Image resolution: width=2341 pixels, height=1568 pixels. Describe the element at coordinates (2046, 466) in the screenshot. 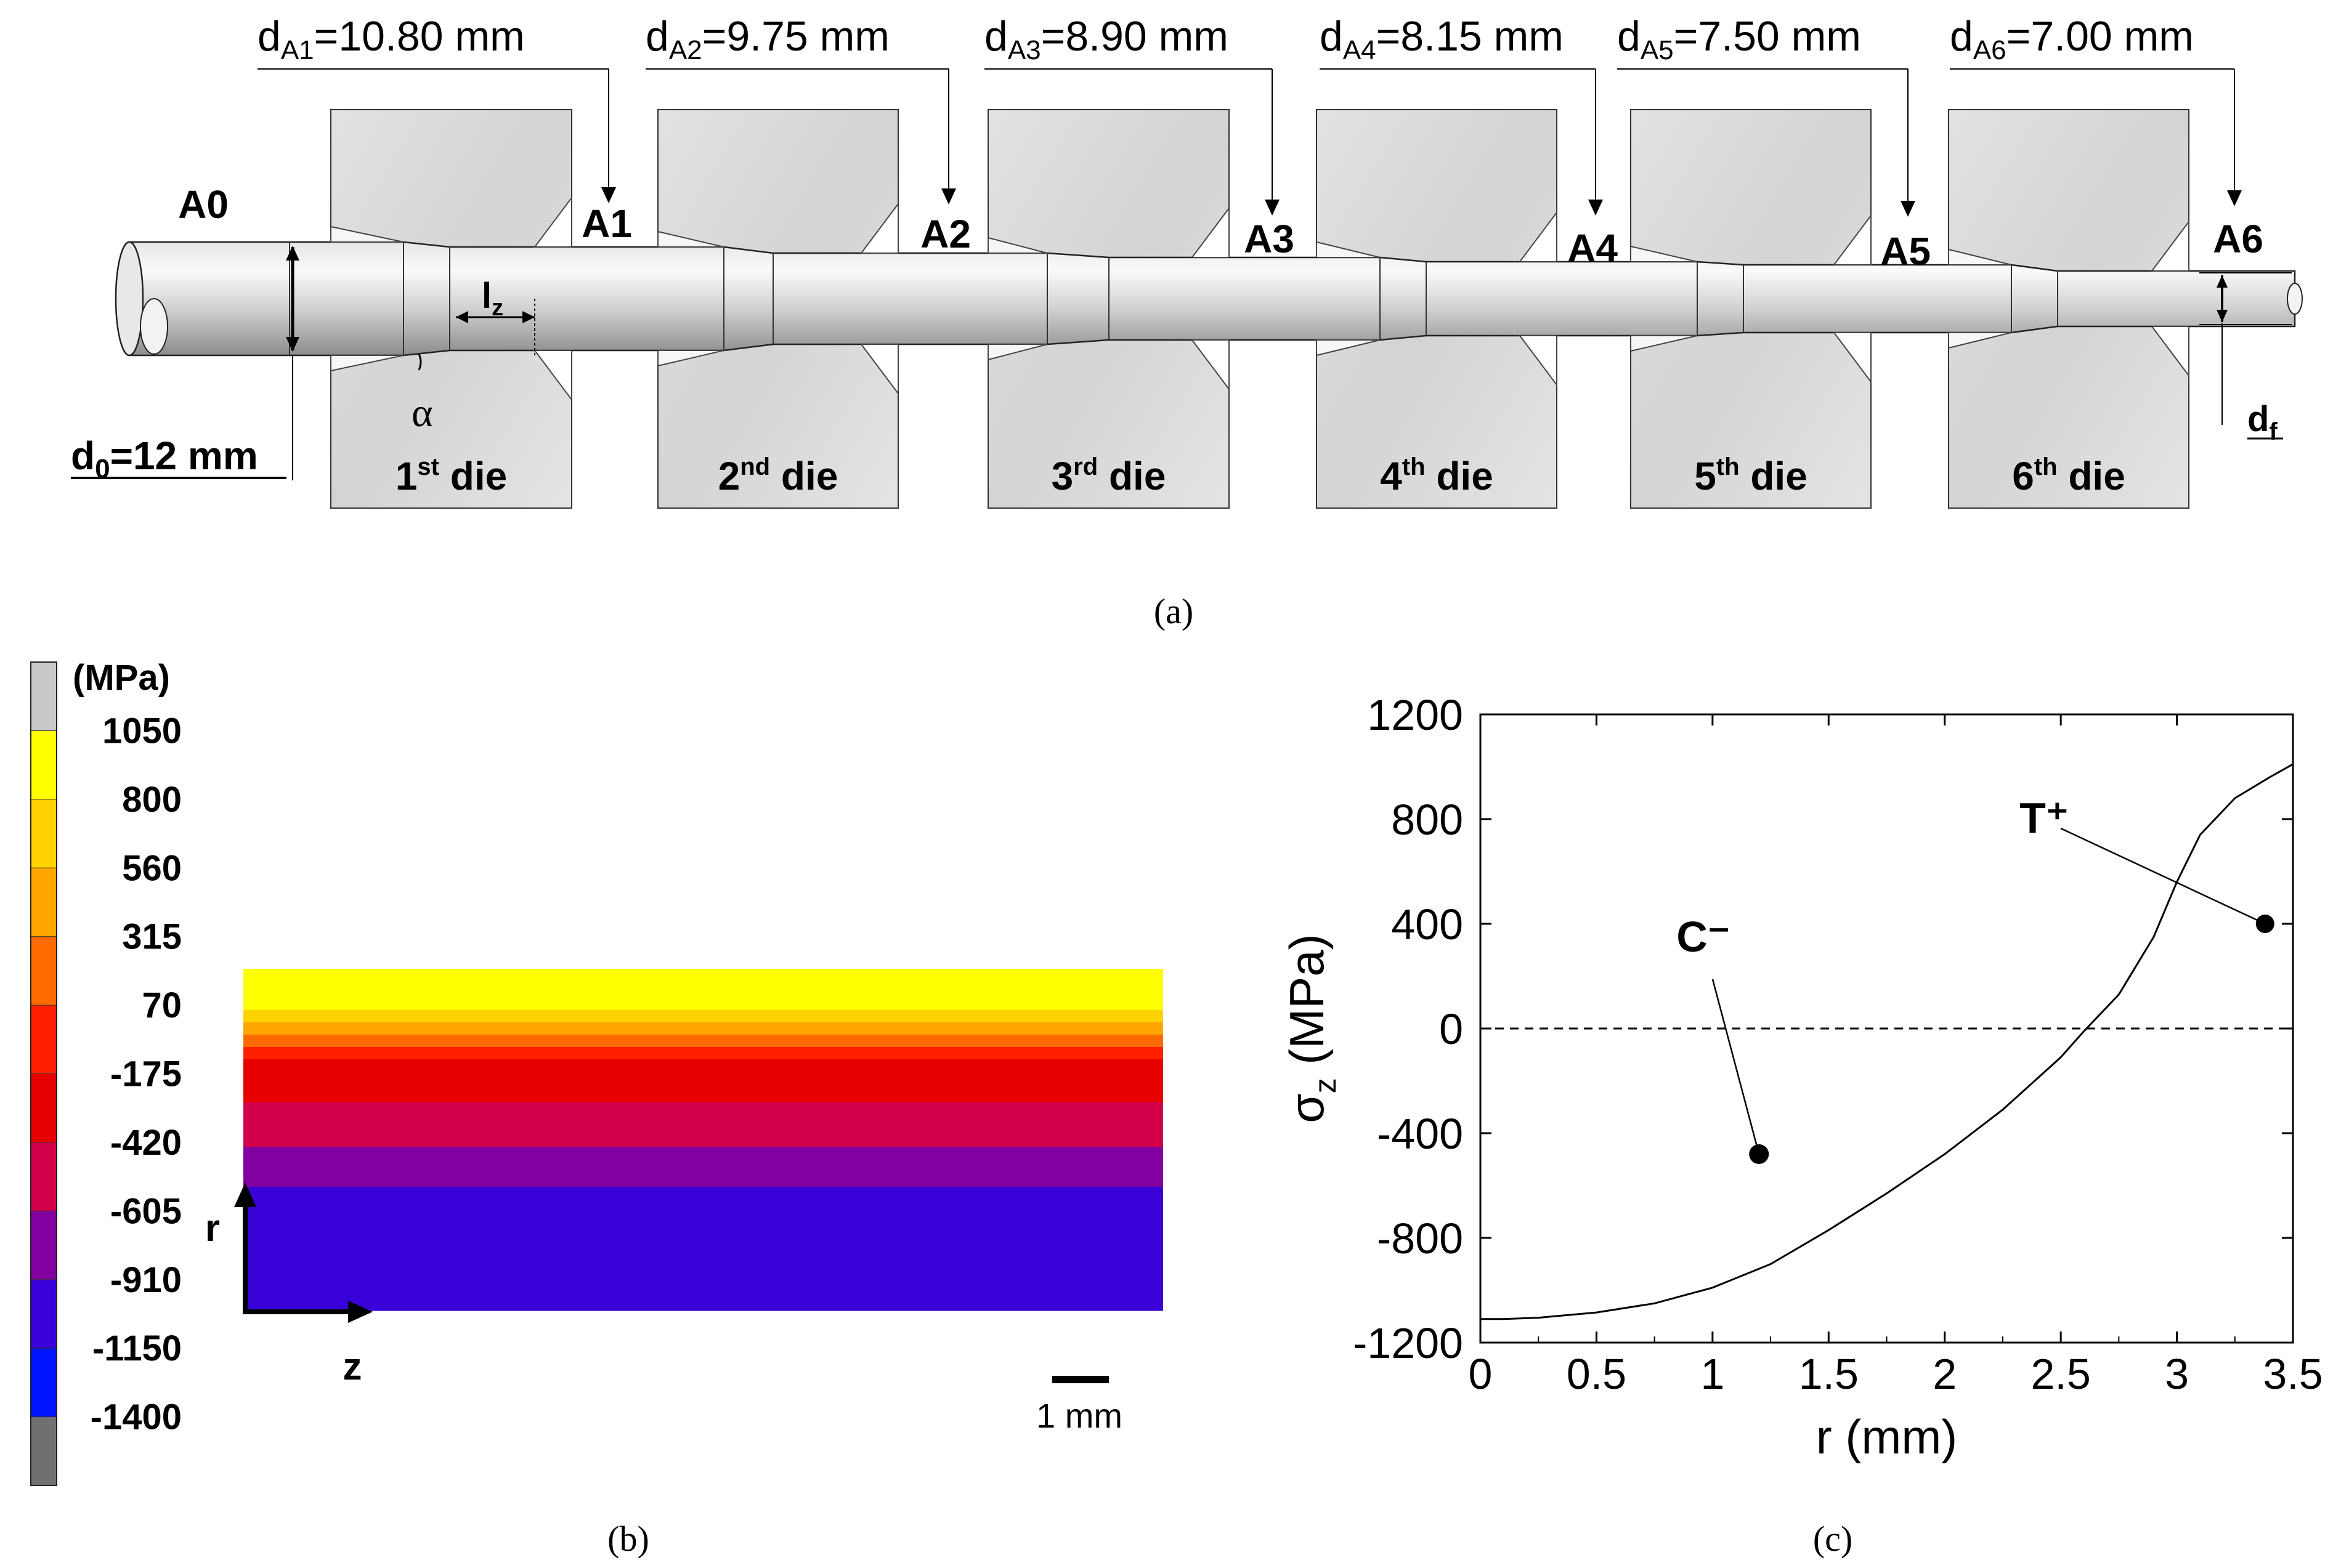

I see `die-label-6-sup: th` at that location.